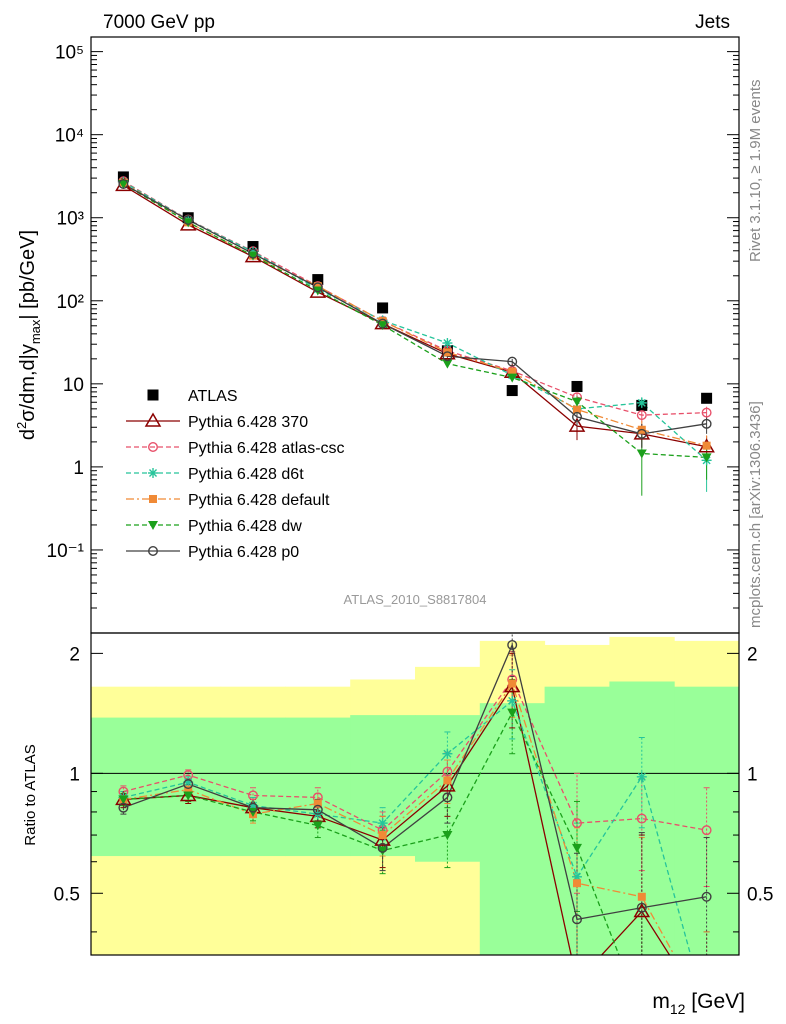  I want to click on legend-label: Pythia 6.428 default, so click(259, 500).